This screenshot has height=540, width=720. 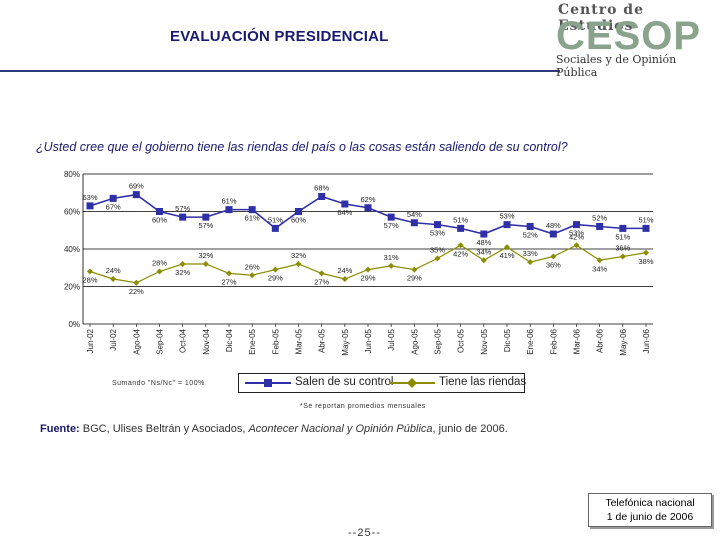 What do you see at coordinates (601, 18) in the screenshot?
I see `logo-line-1: Centro de Estudios` at bounding box center [601, 18].